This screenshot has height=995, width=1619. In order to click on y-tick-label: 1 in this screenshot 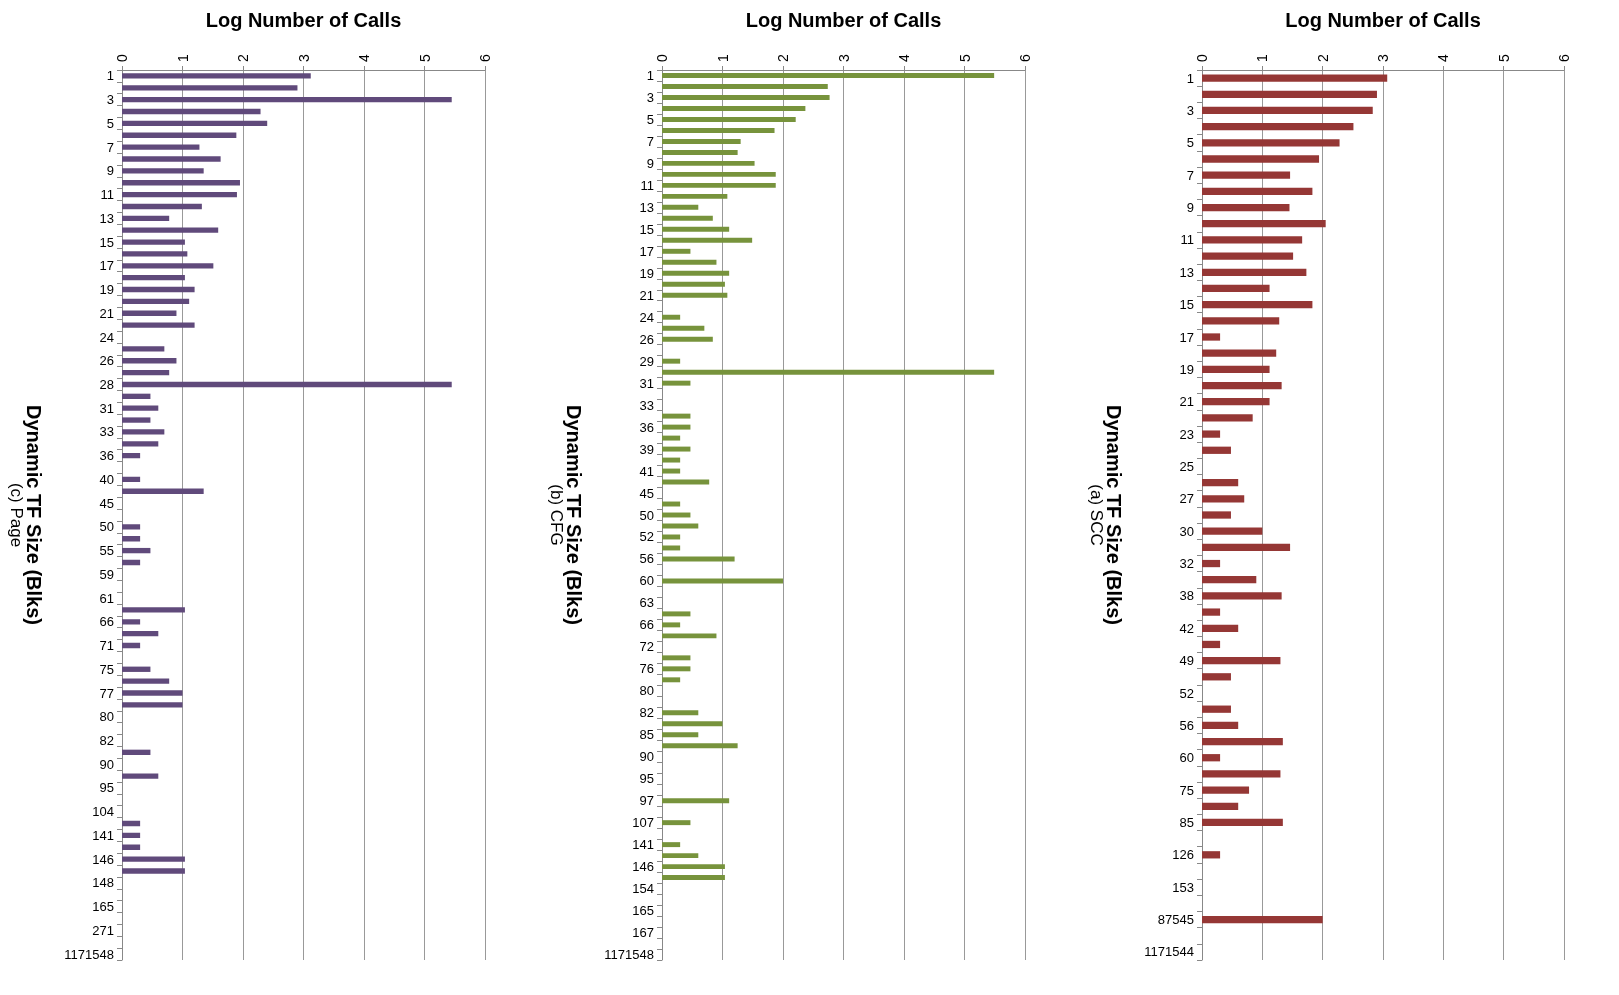, I will do `click(1190, 78)`.